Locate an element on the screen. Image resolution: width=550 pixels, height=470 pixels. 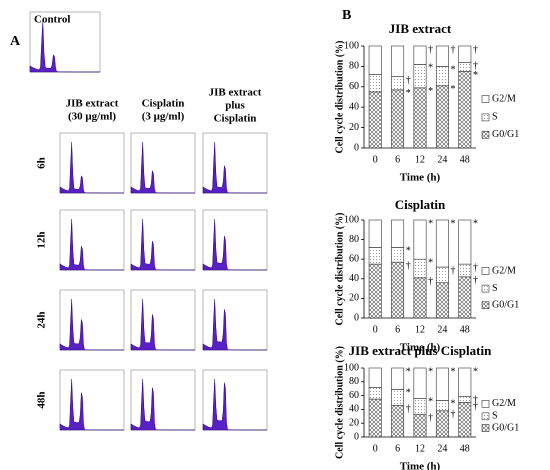
row-label: 12h is located at coordinates (42, 239).